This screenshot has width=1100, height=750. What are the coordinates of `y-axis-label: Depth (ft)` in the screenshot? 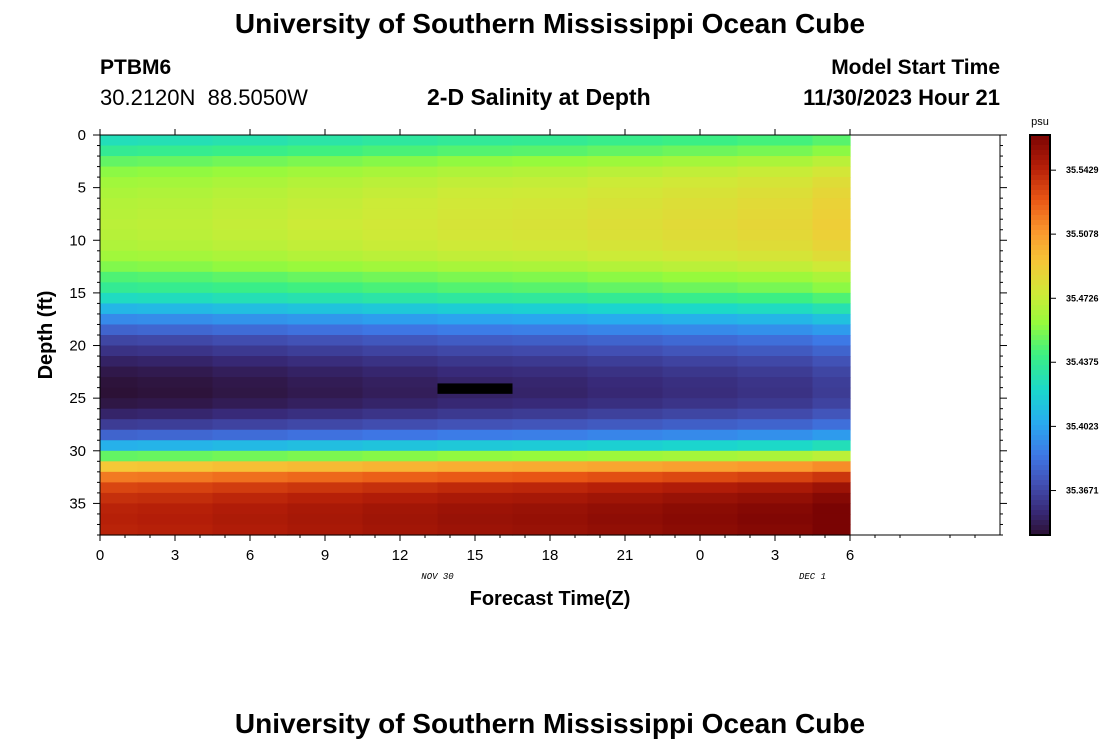 It's located at (46, 335).